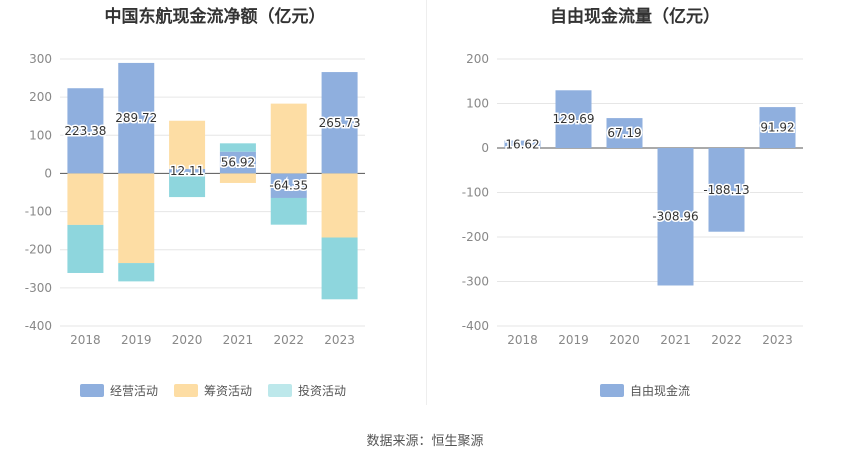  What do you see at coordinates (477, 104) in the screenshot?
I see `right-y-tick-label: 100` at bounding box center [477, 104].